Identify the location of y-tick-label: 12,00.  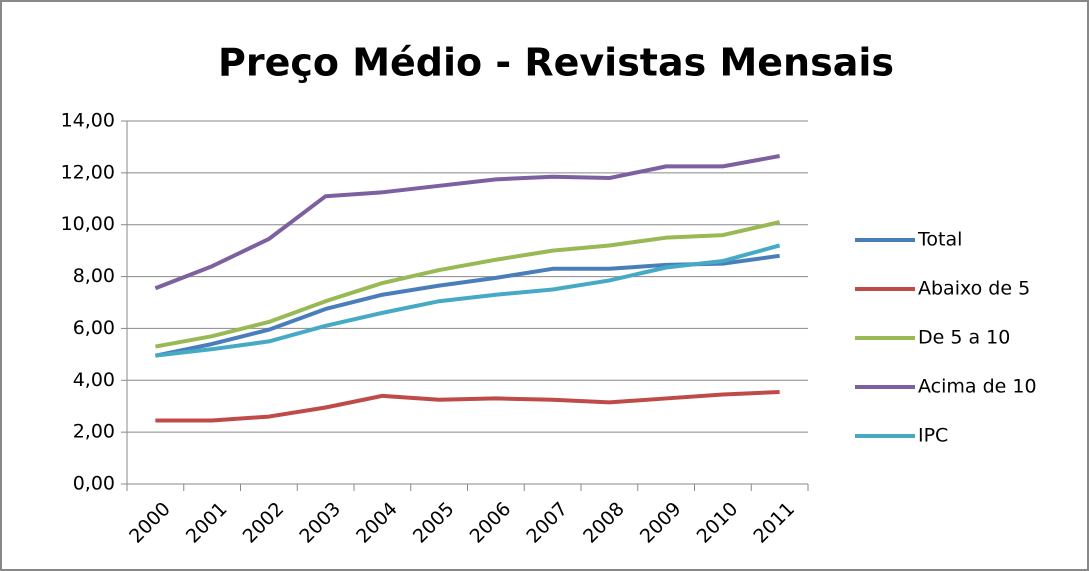
(88, 172).